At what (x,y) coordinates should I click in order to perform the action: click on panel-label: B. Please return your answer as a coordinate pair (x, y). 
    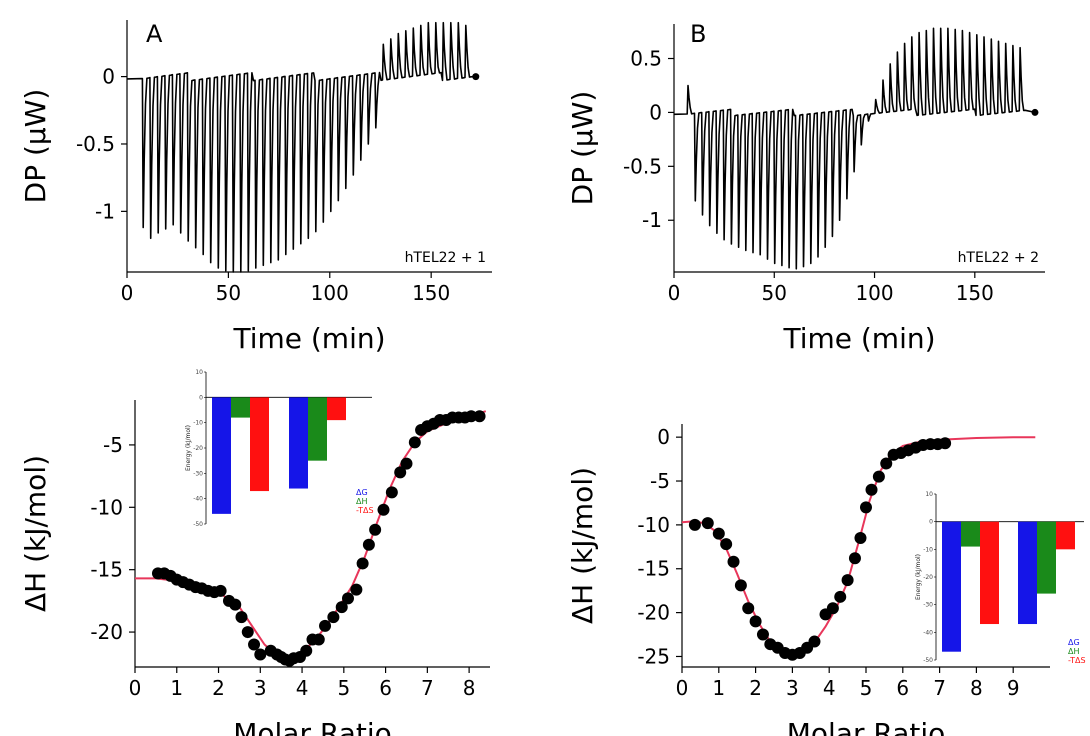
    Looking at the image, I should click on (698, 34).